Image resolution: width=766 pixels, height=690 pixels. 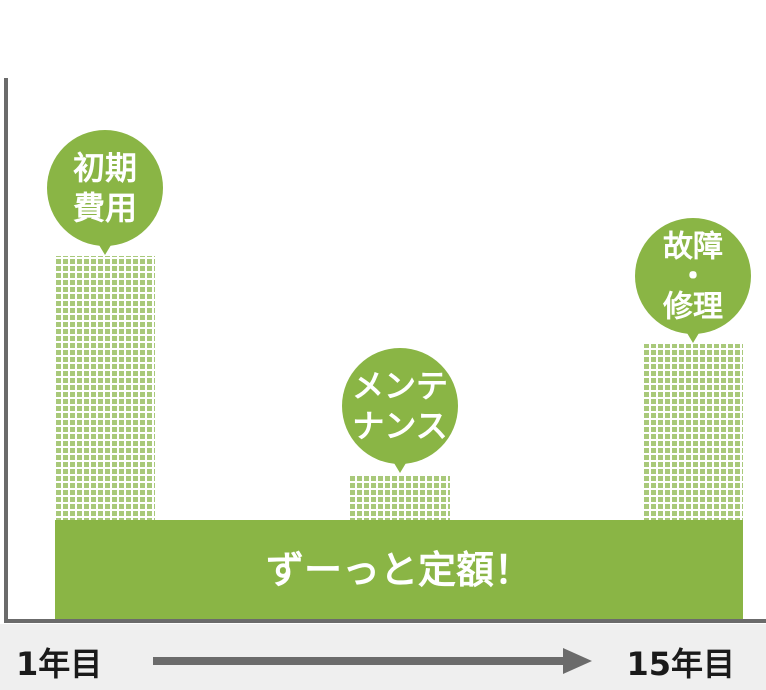 What do you see at coordinates (680, 664) in the screenshot?
I see `x-axis-end-label: 15年目` at bounding box center [680, 664].